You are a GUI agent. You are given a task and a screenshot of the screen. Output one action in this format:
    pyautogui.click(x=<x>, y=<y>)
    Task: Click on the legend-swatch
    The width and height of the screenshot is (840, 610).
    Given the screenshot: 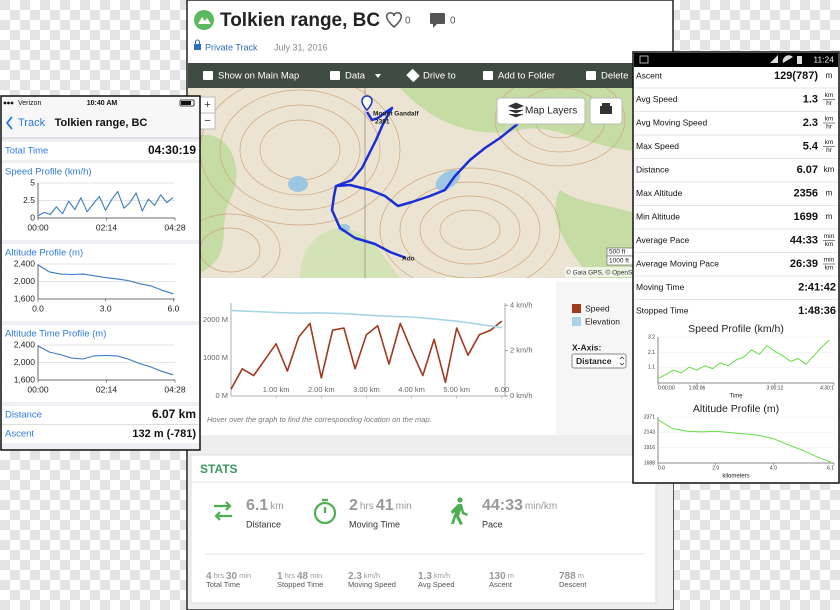 What is the action you would take?
    pyautogui.click(x=576, y=308)
    